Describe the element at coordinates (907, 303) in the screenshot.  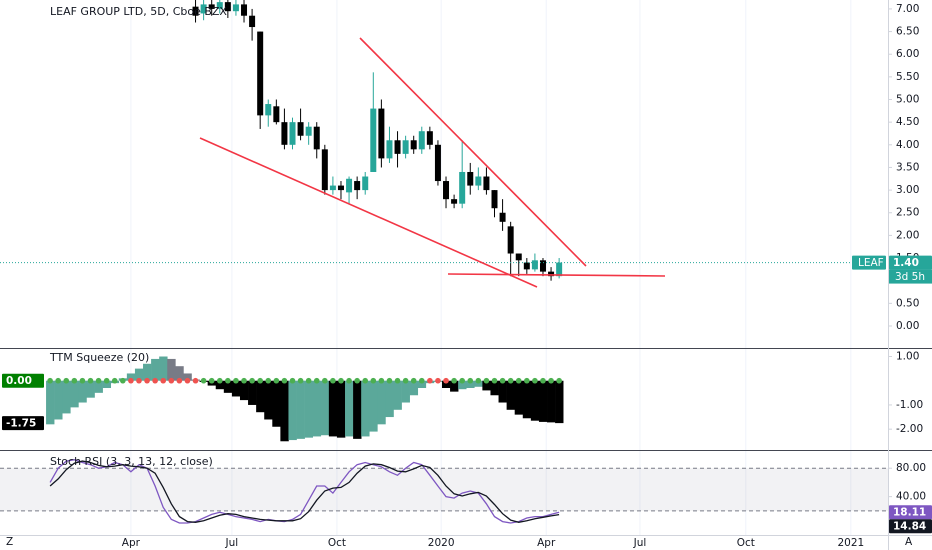
I see `y-tick-label: 0.50` at that location.